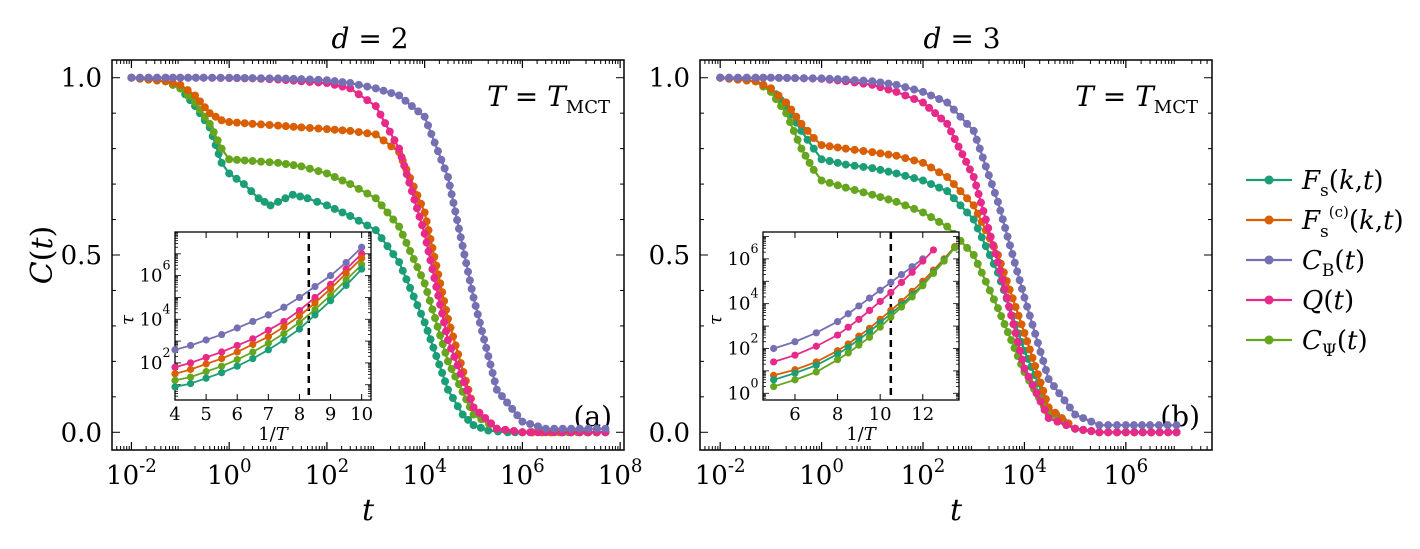 The width and height of the screenshot is (1420, 549). Describe the element at coordinates (206, 357) in the screenshot. I see `inset-point-Q` at that location.